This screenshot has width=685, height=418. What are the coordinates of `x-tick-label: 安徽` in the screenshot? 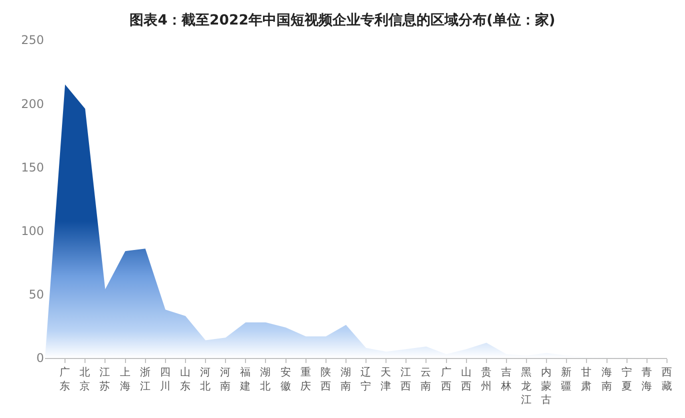 It's located at (286, 379).